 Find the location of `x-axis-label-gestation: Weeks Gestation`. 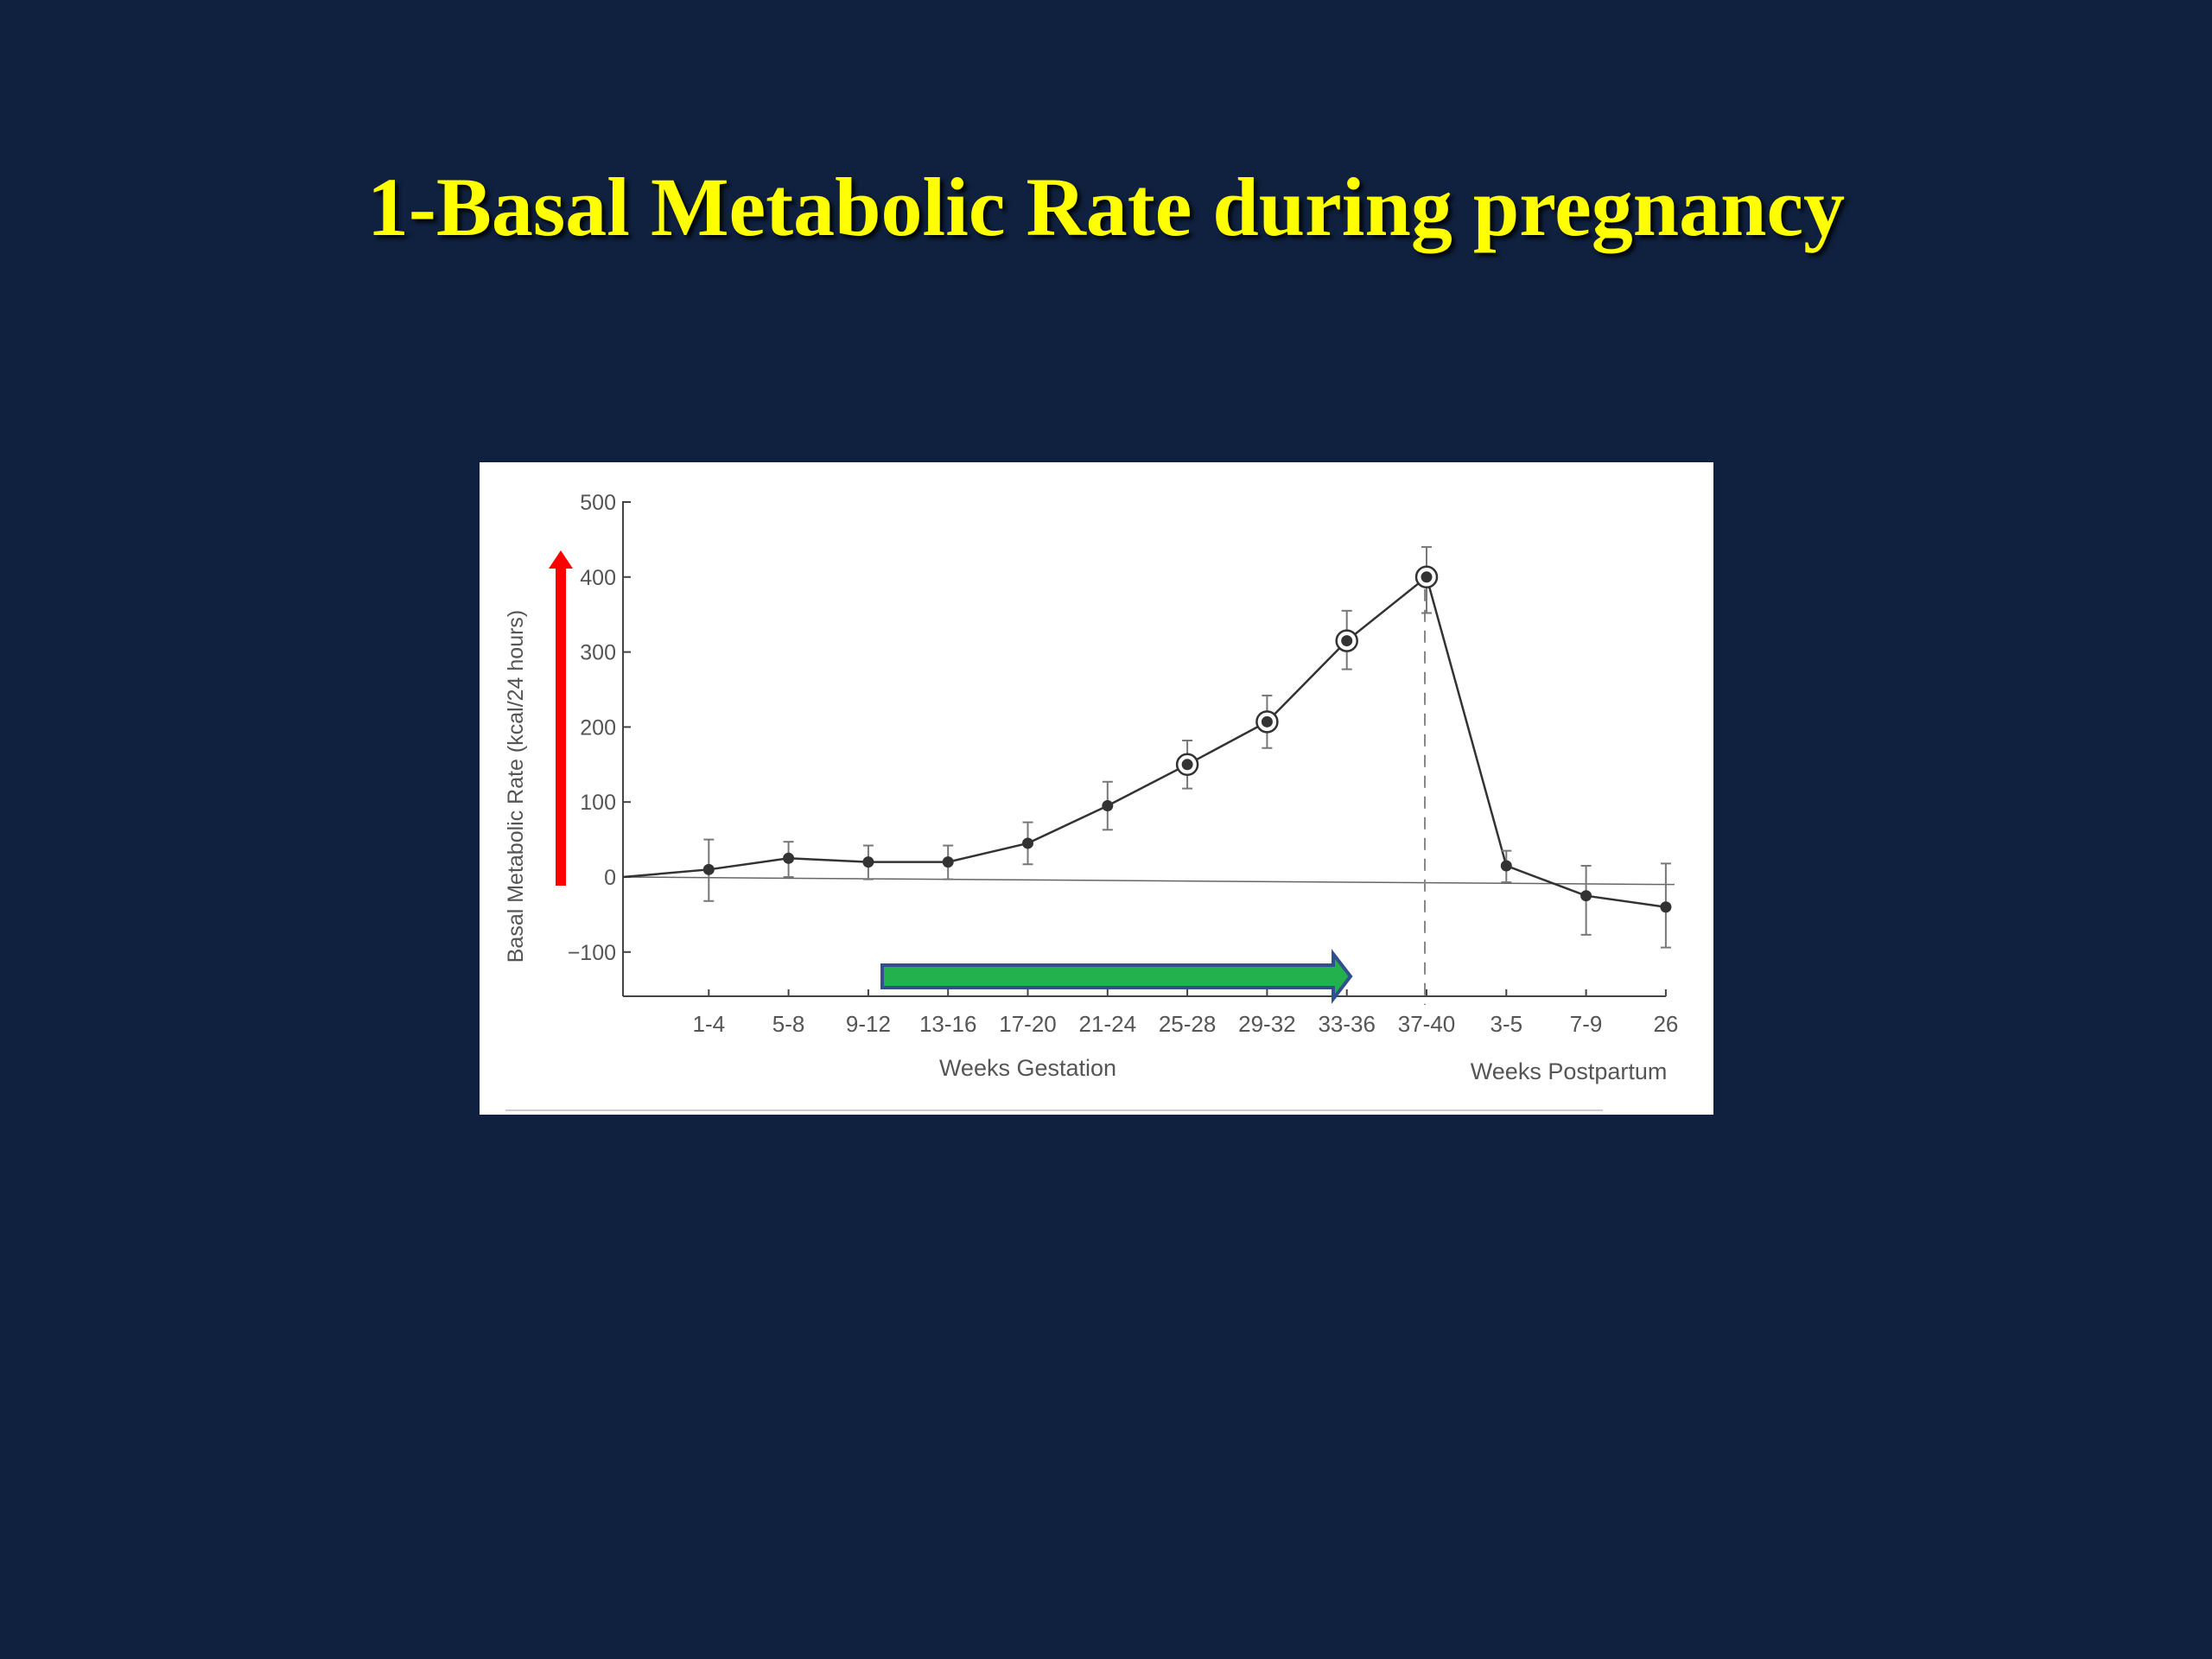

x-axis-label-gestation: Weeks Gestation is located at coordinates (1027, 1068).